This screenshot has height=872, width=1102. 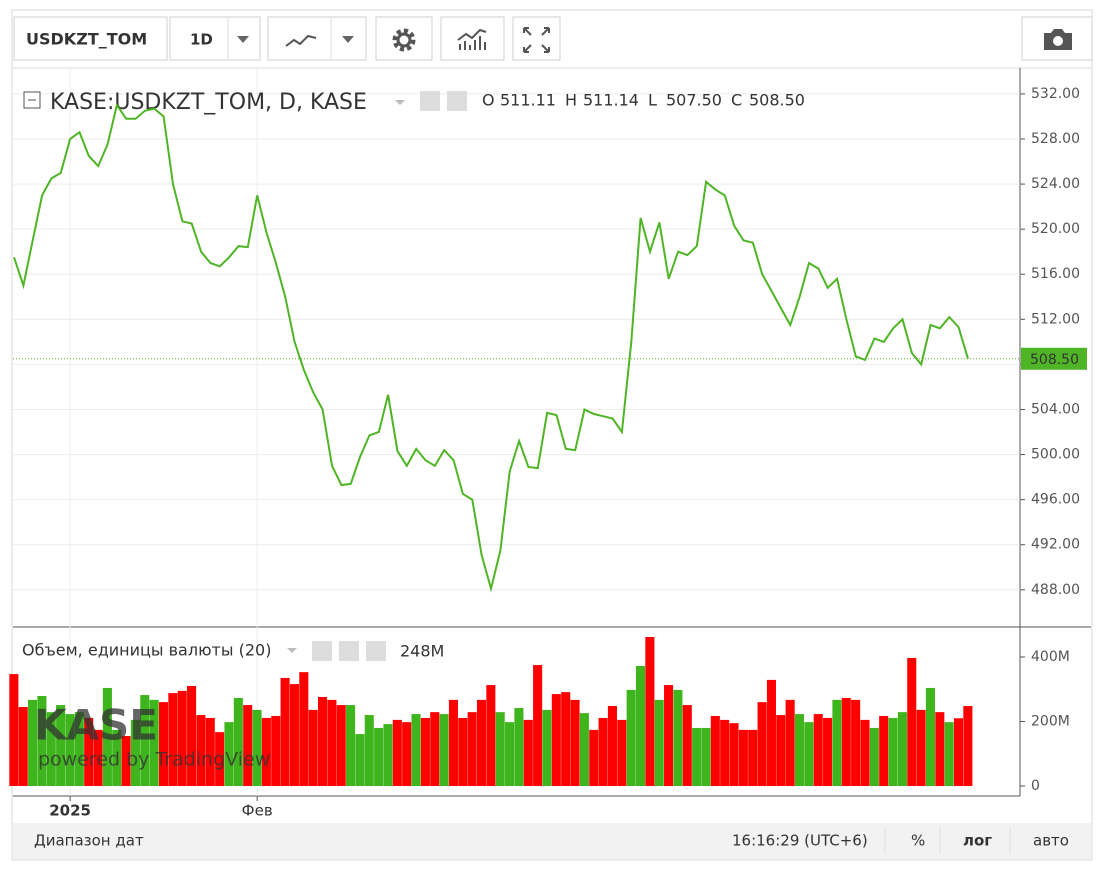 What do you see at coordinates (472, 38) in the screenshot?
I see `indicators-button` at bounding box center [472, 38].